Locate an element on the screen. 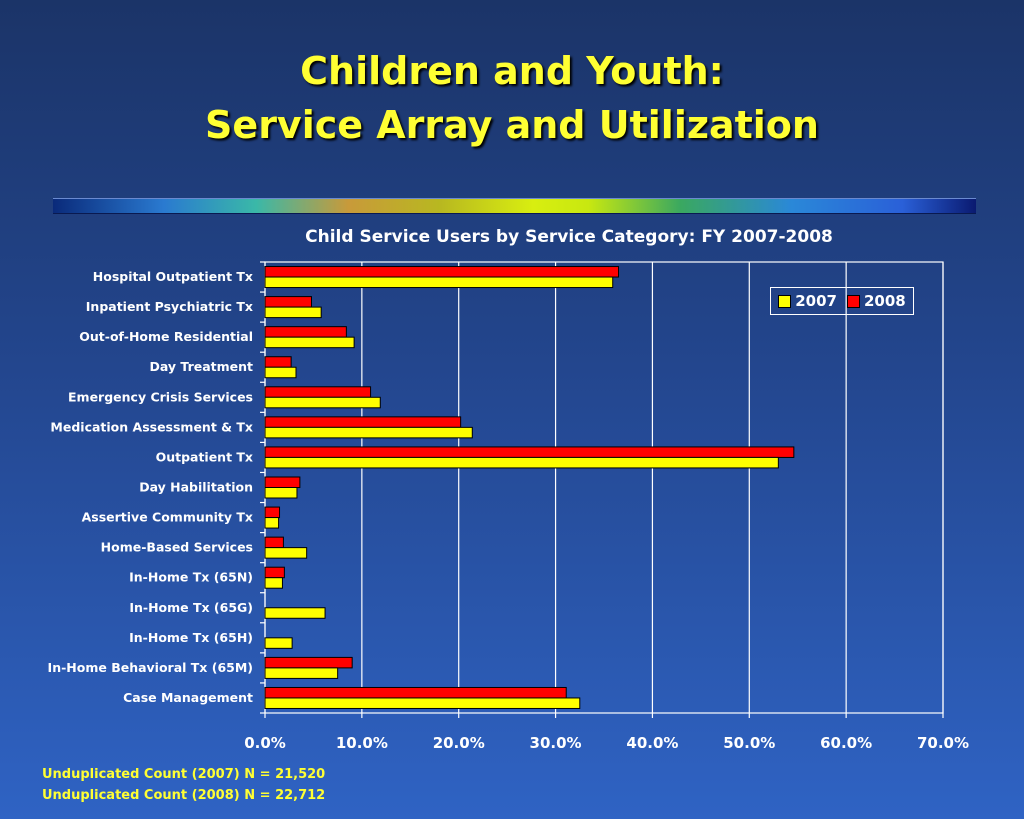 The width and height of the screenshot is (1024, 819). legend-item-2008: 2008 is located at coordinates (876, 301).